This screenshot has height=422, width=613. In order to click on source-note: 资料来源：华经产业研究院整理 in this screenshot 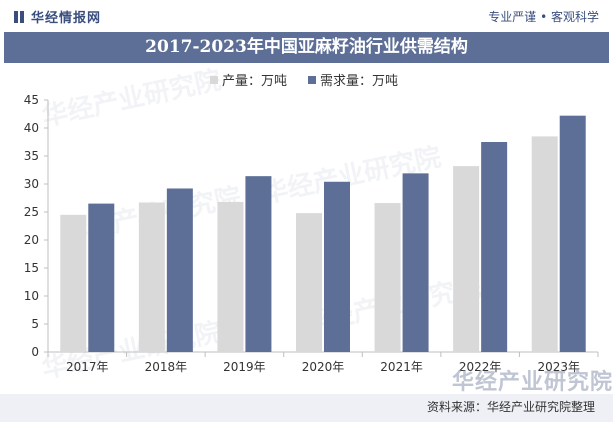, I will do `click(510, 407)`.